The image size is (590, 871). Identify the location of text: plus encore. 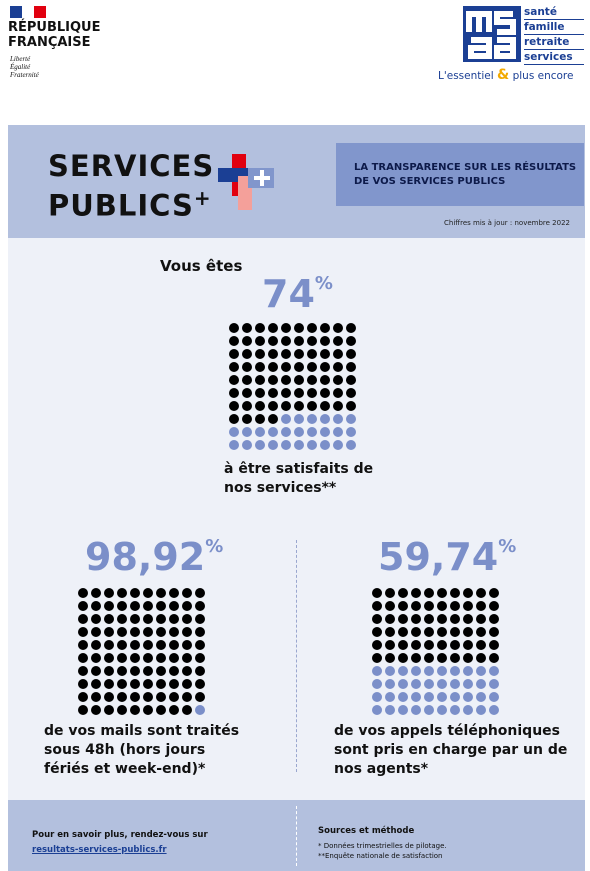
(543, 76).